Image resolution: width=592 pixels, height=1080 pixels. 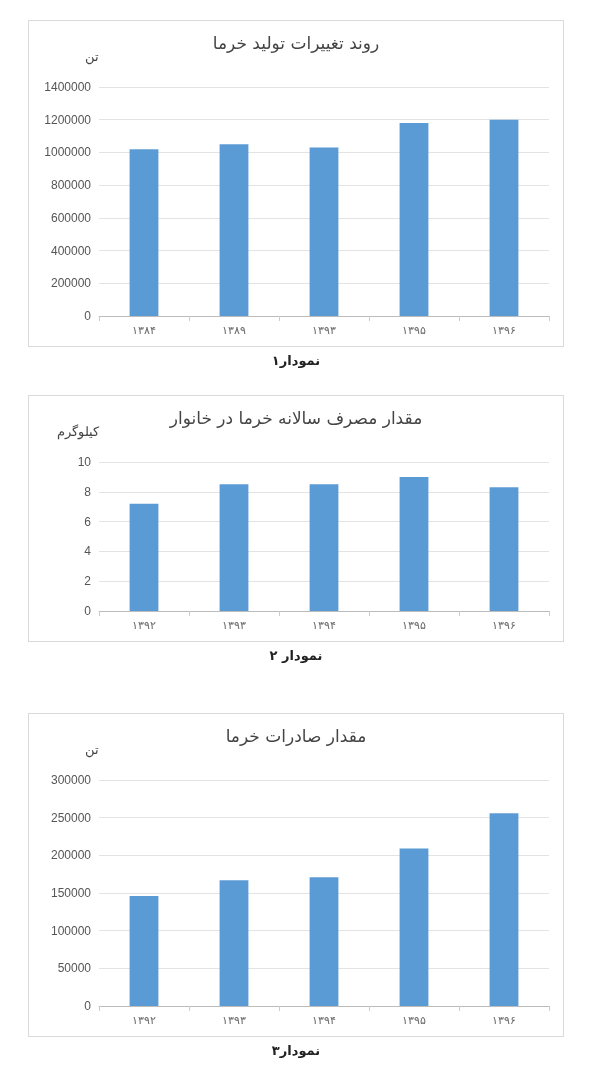 I want to click on y-tick-label: 10, so click(x=84, y=462).